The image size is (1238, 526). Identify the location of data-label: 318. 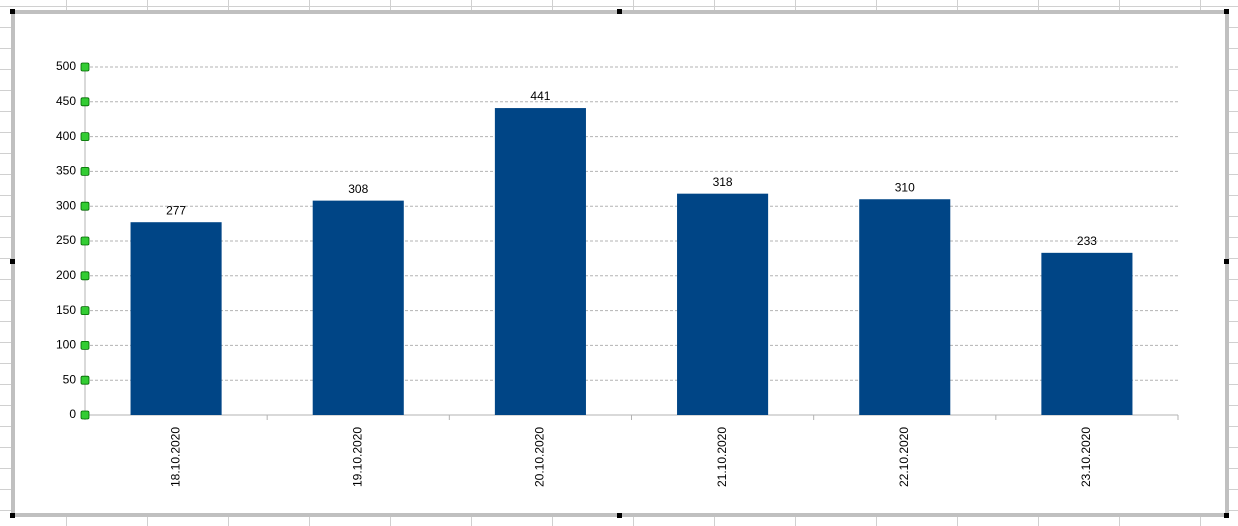
(723, 182).